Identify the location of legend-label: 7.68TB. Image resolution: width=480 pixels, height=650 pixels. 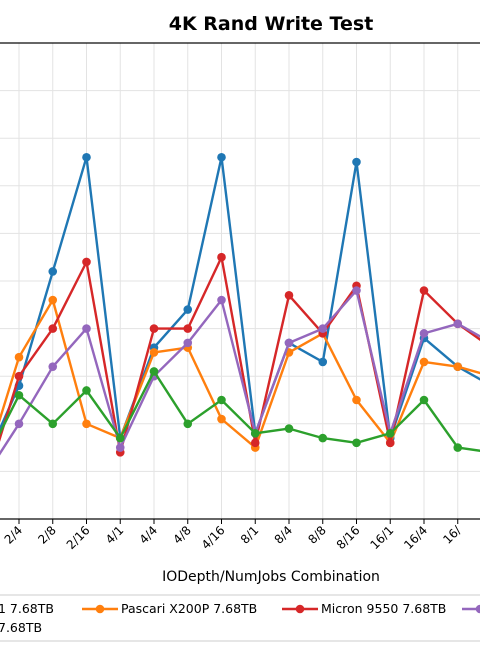
(21, 627).